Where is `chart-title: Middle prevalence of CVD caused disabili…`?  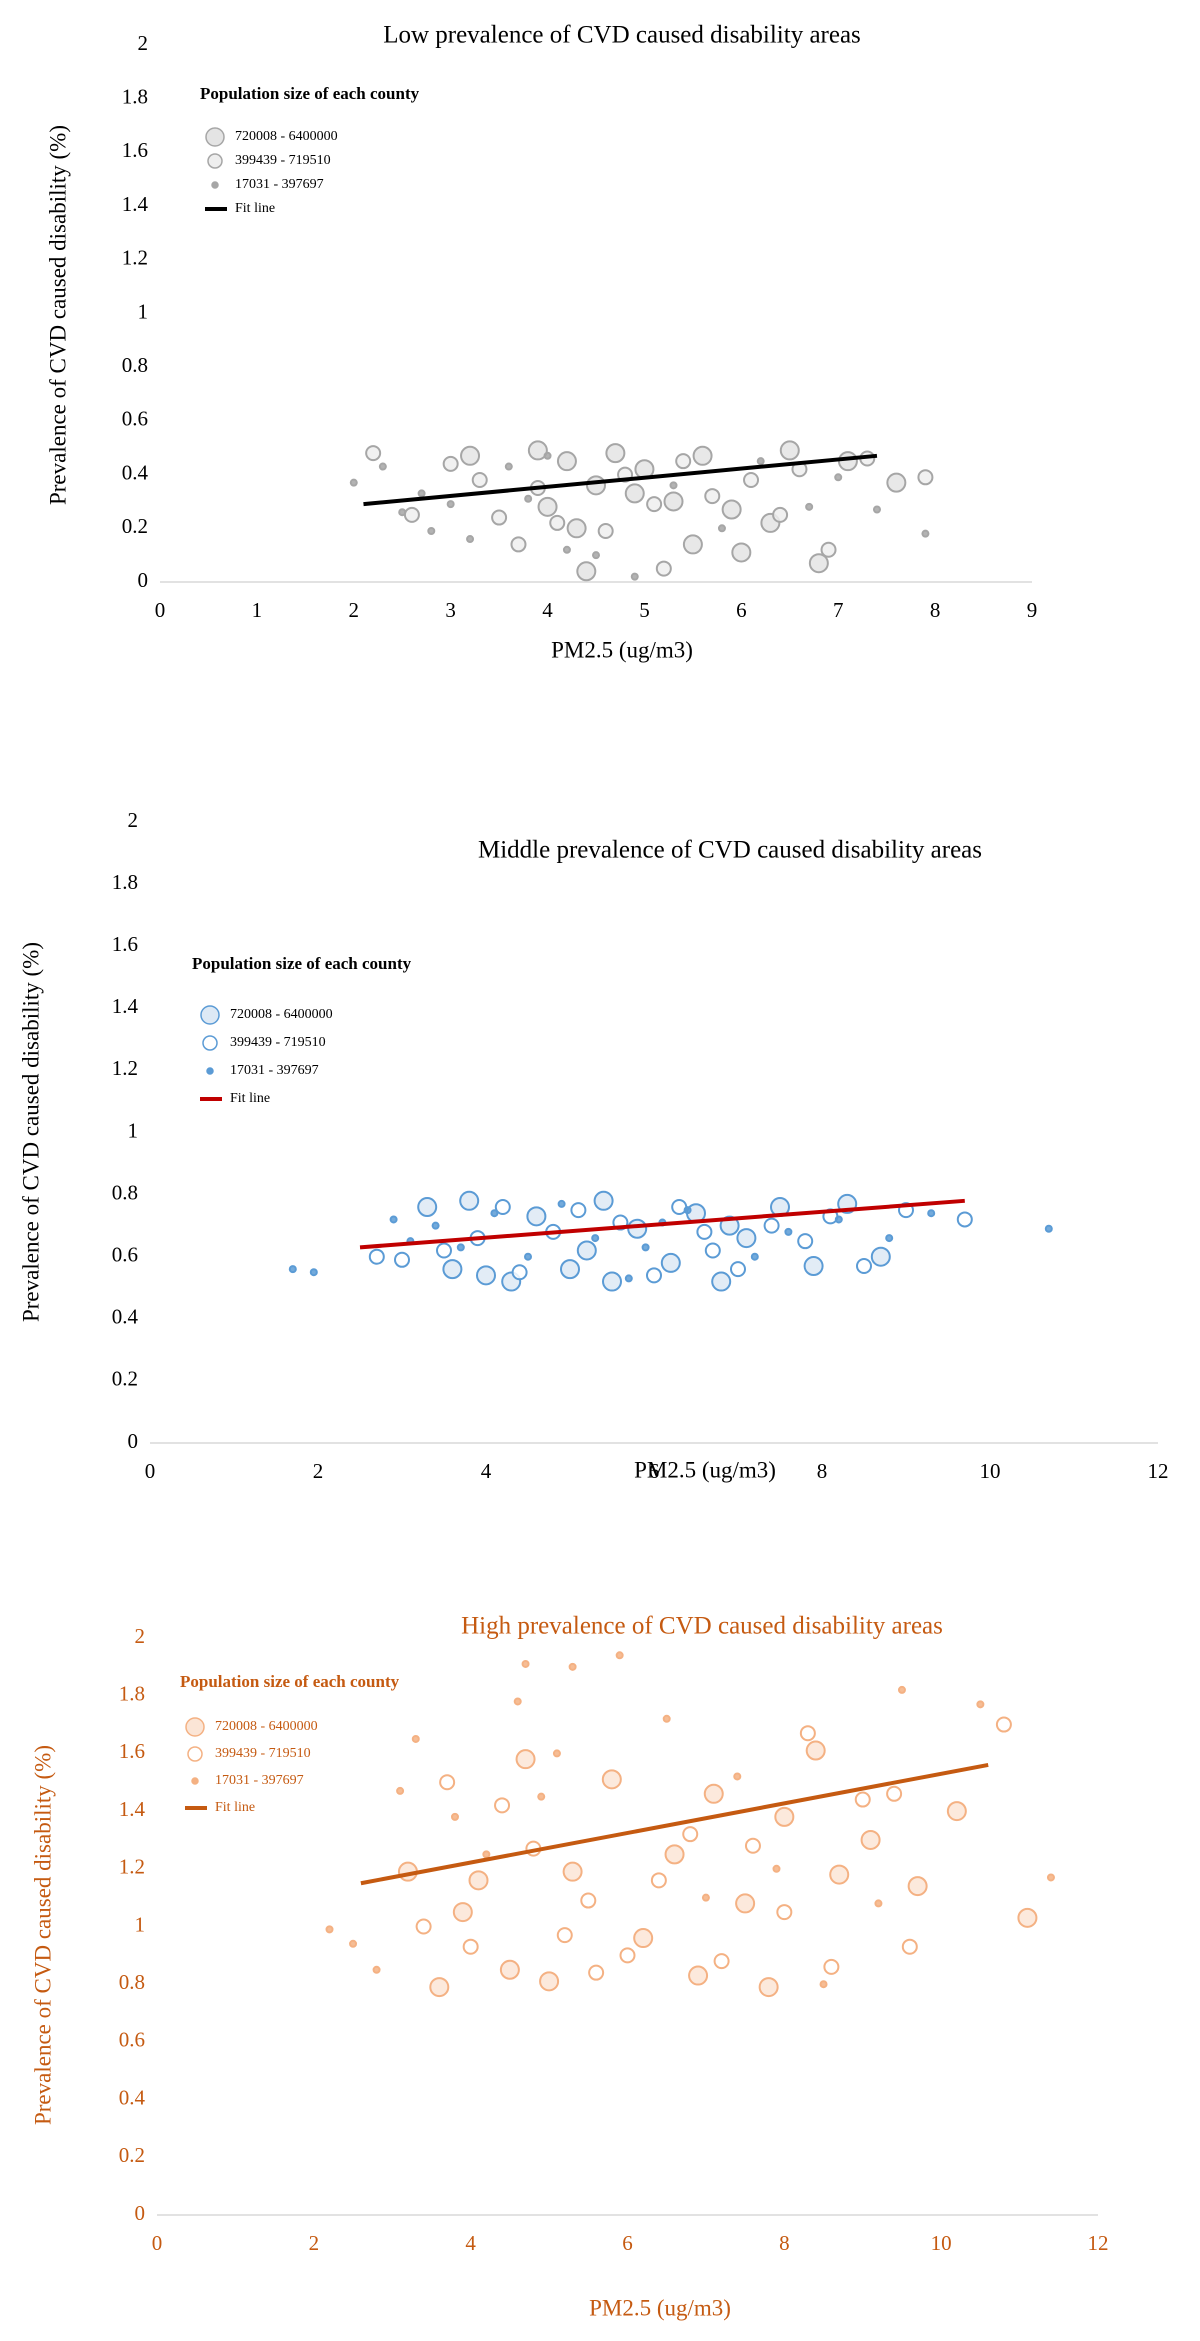
chart-title: Middle prevalence of CVD caused disabili… is located at coordinates (730, 850).